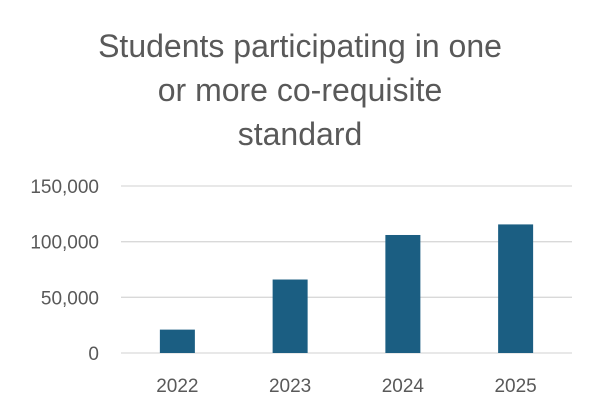 The height and width of the screenshot is (415, 600). What do you see at coordinates (290, 386) in the screenshot?
I see `x-tick-label: 2023` at bounding box center [290, 386].